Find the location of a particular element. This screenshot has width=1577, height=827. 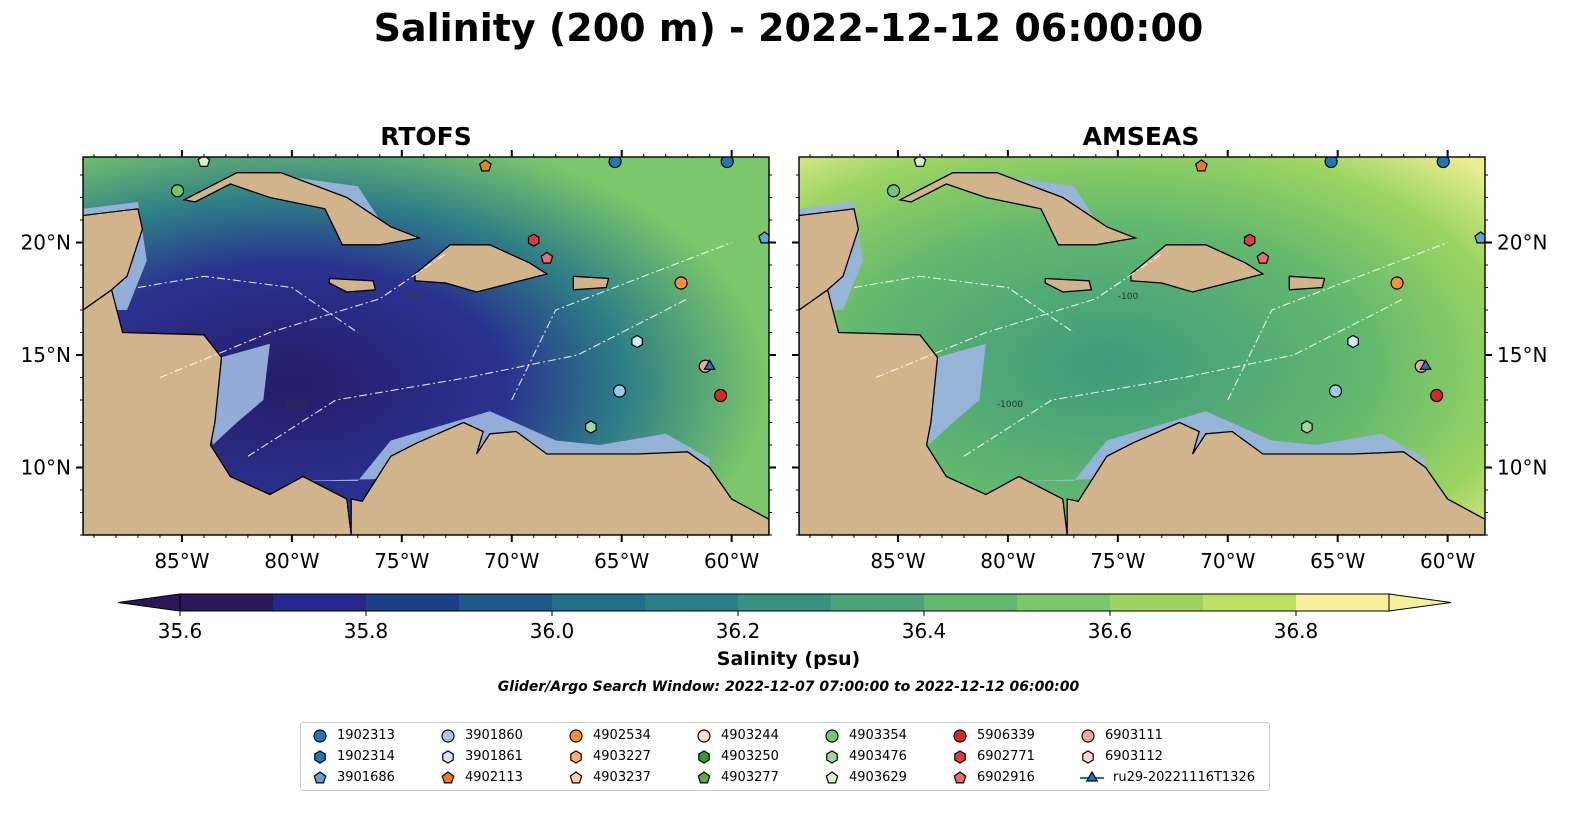

rtofs-land-central_america is located at coordinates (217, 411).